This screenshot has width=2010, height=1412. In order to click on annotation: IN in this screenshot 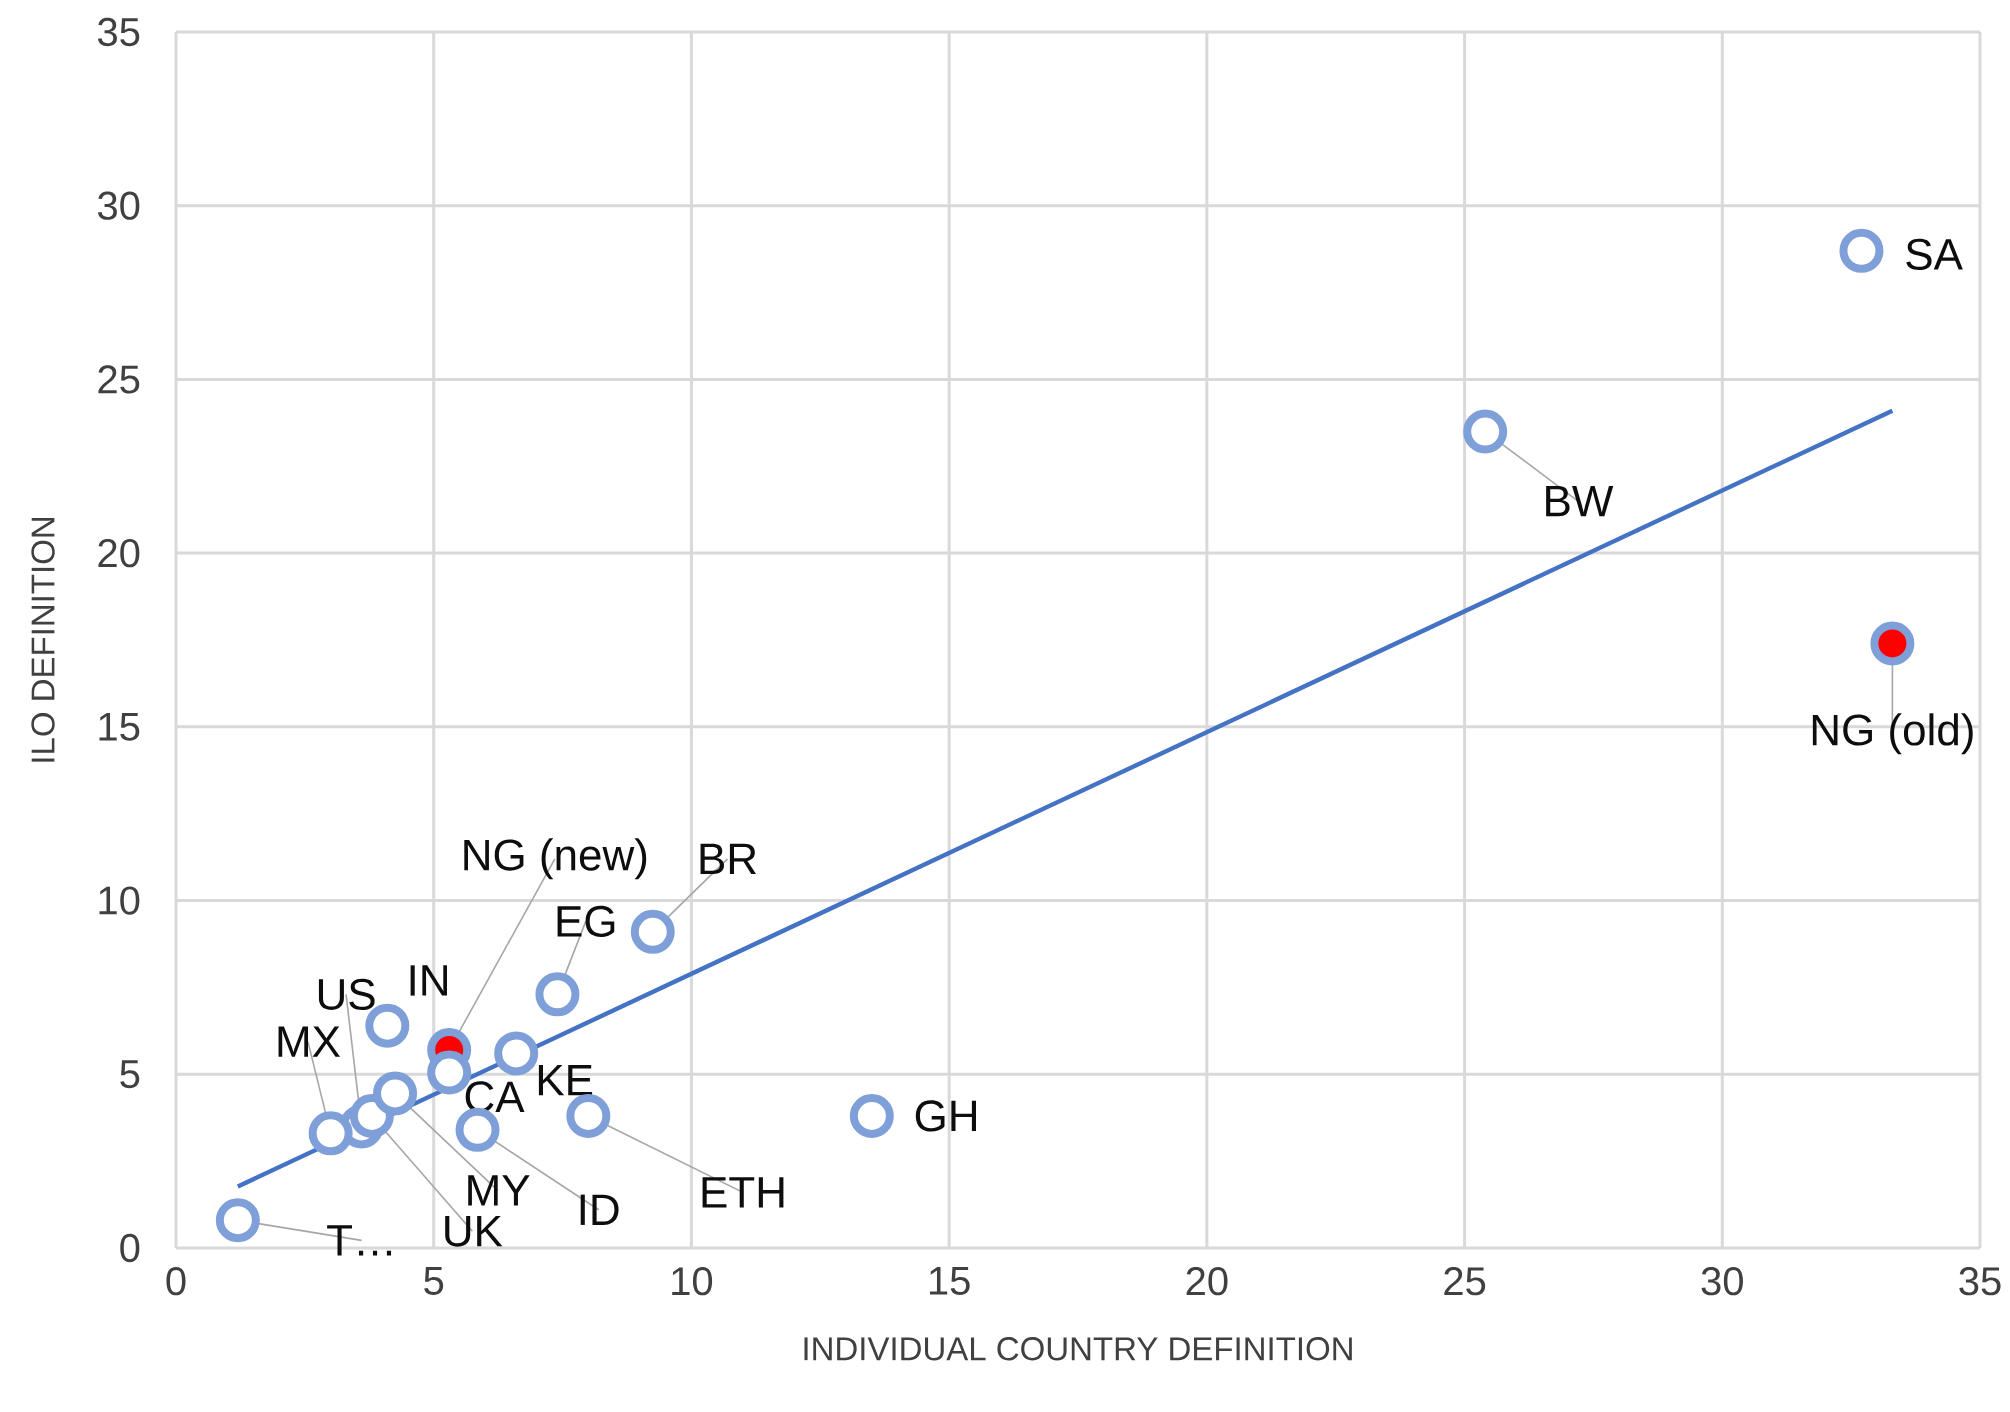, I will do `click(428, 980)`.